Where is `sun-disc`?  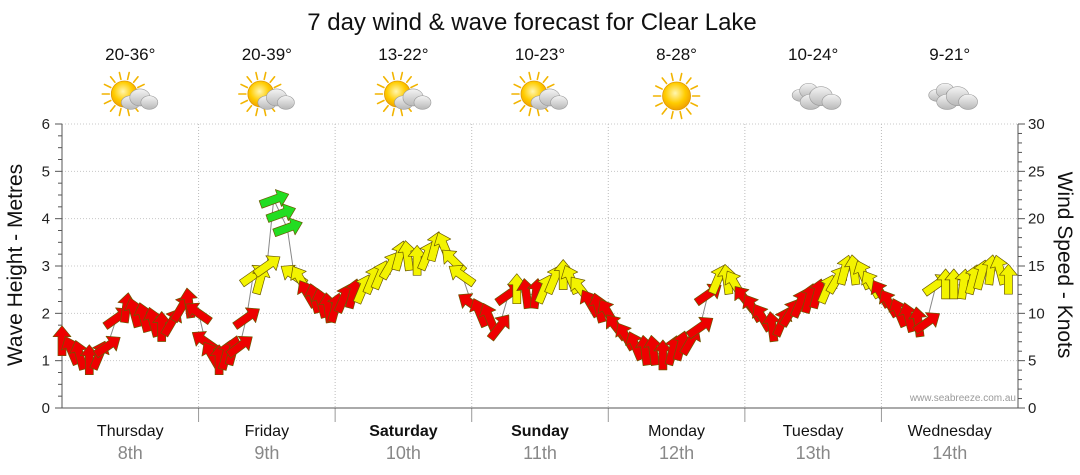
sun-disc is located at coordinates (676, 96).